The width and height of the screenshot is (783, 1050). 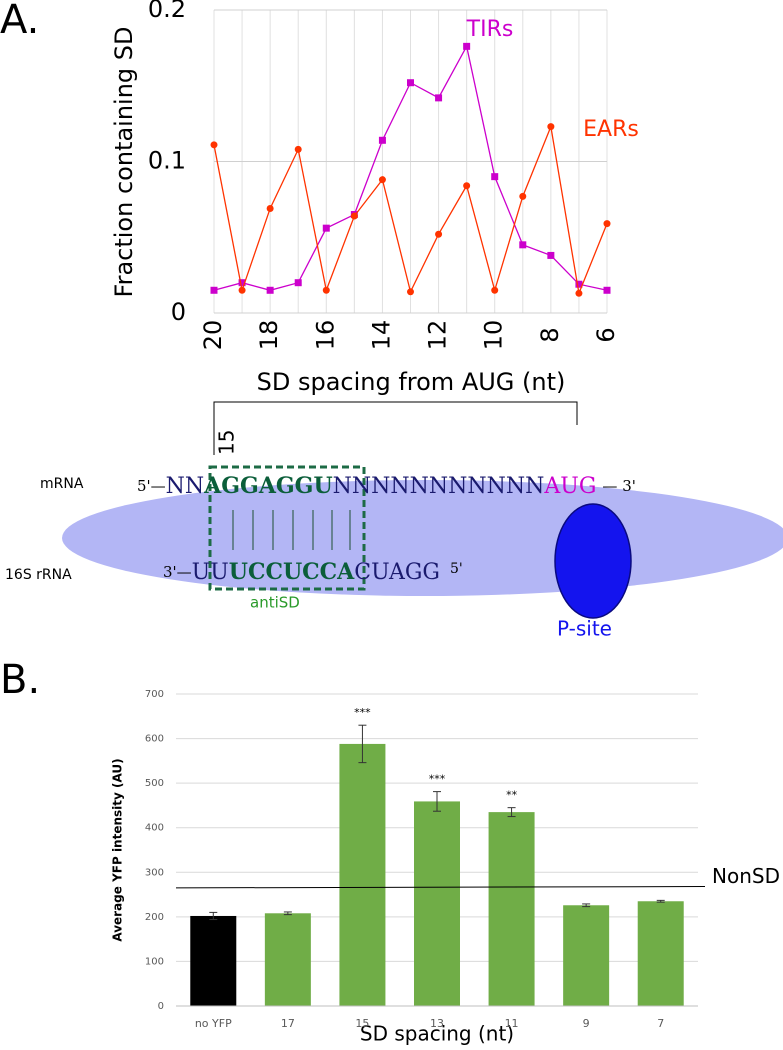 What do you see at coordinates (291, 530) in the screenshot?
I see `base-pairs` at bounding box center [291, 530].